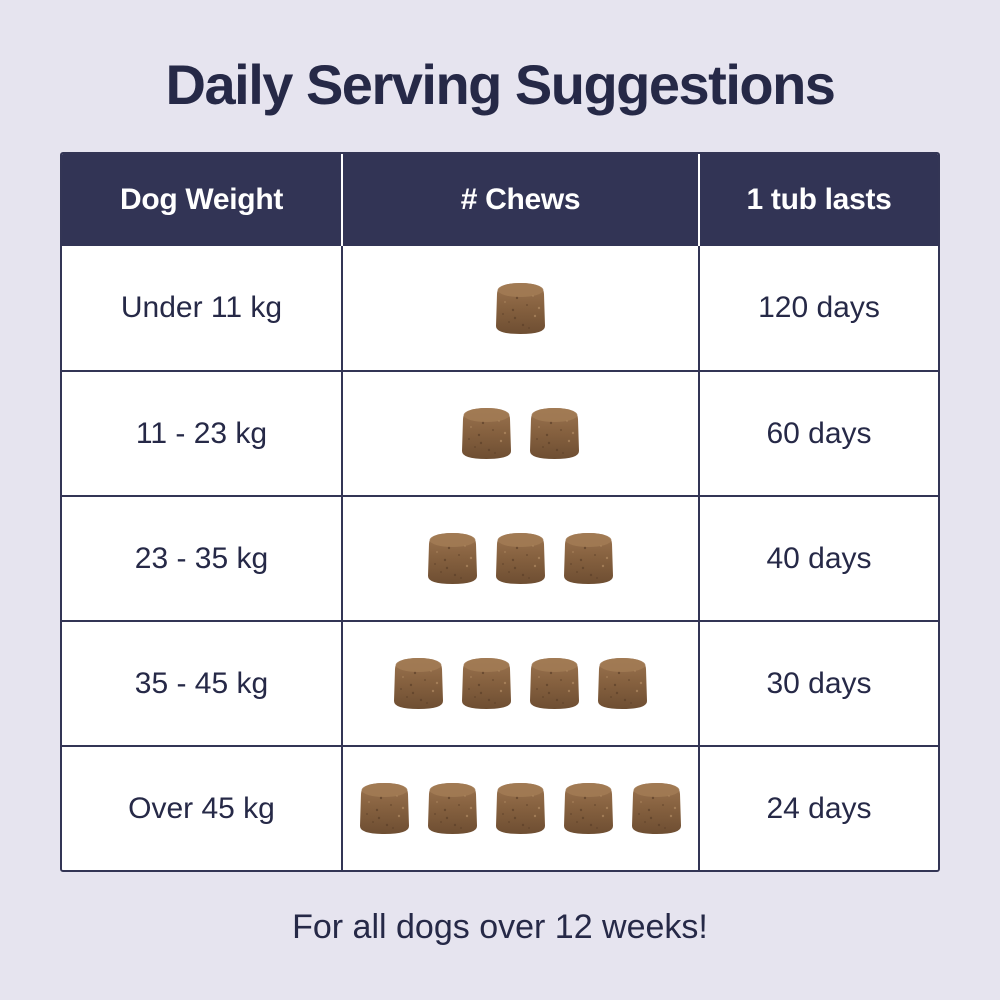 The image size is (1000, 1000). What do you see at coordinates (500, 84) in the screenshot?
I see `page-title: Daily Serving Suggestions` at bounding box center [500, 84].